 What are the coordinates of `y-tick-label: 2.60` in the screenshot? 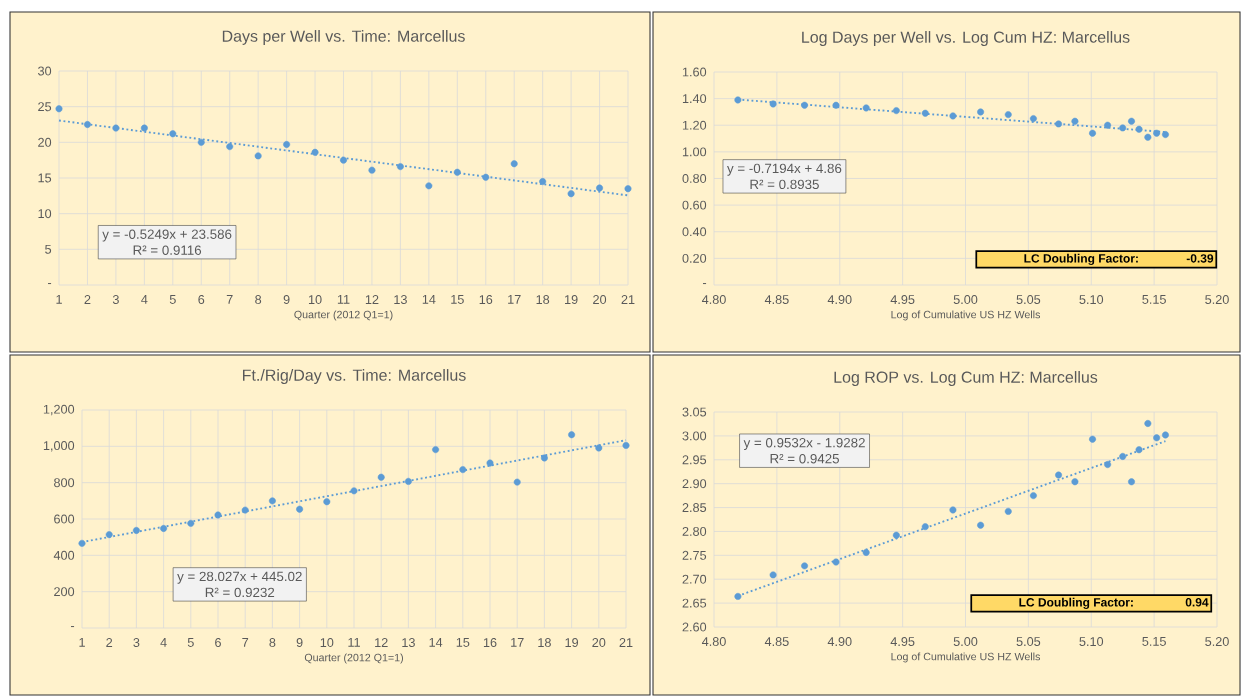 It's located at (694, 627).